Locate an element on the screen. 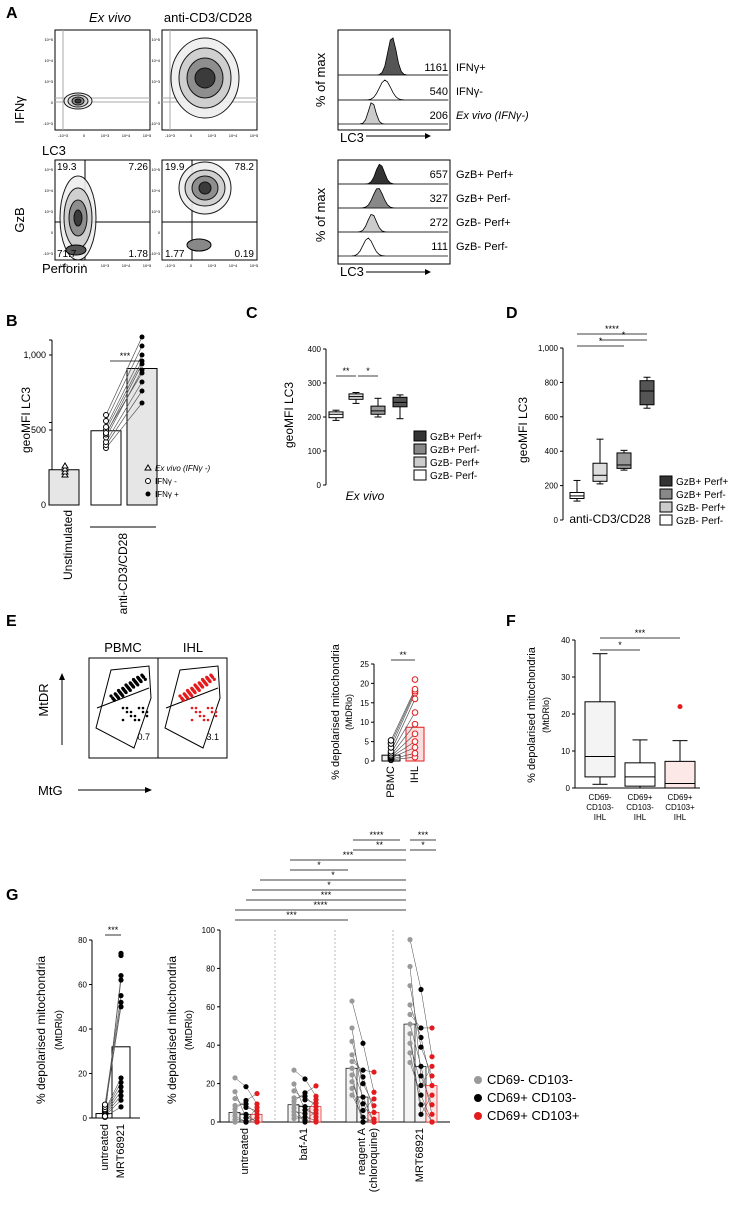 The height and width of the screenshot is (1229, 747). flow-gate-line is located at coordinates (192, 698).